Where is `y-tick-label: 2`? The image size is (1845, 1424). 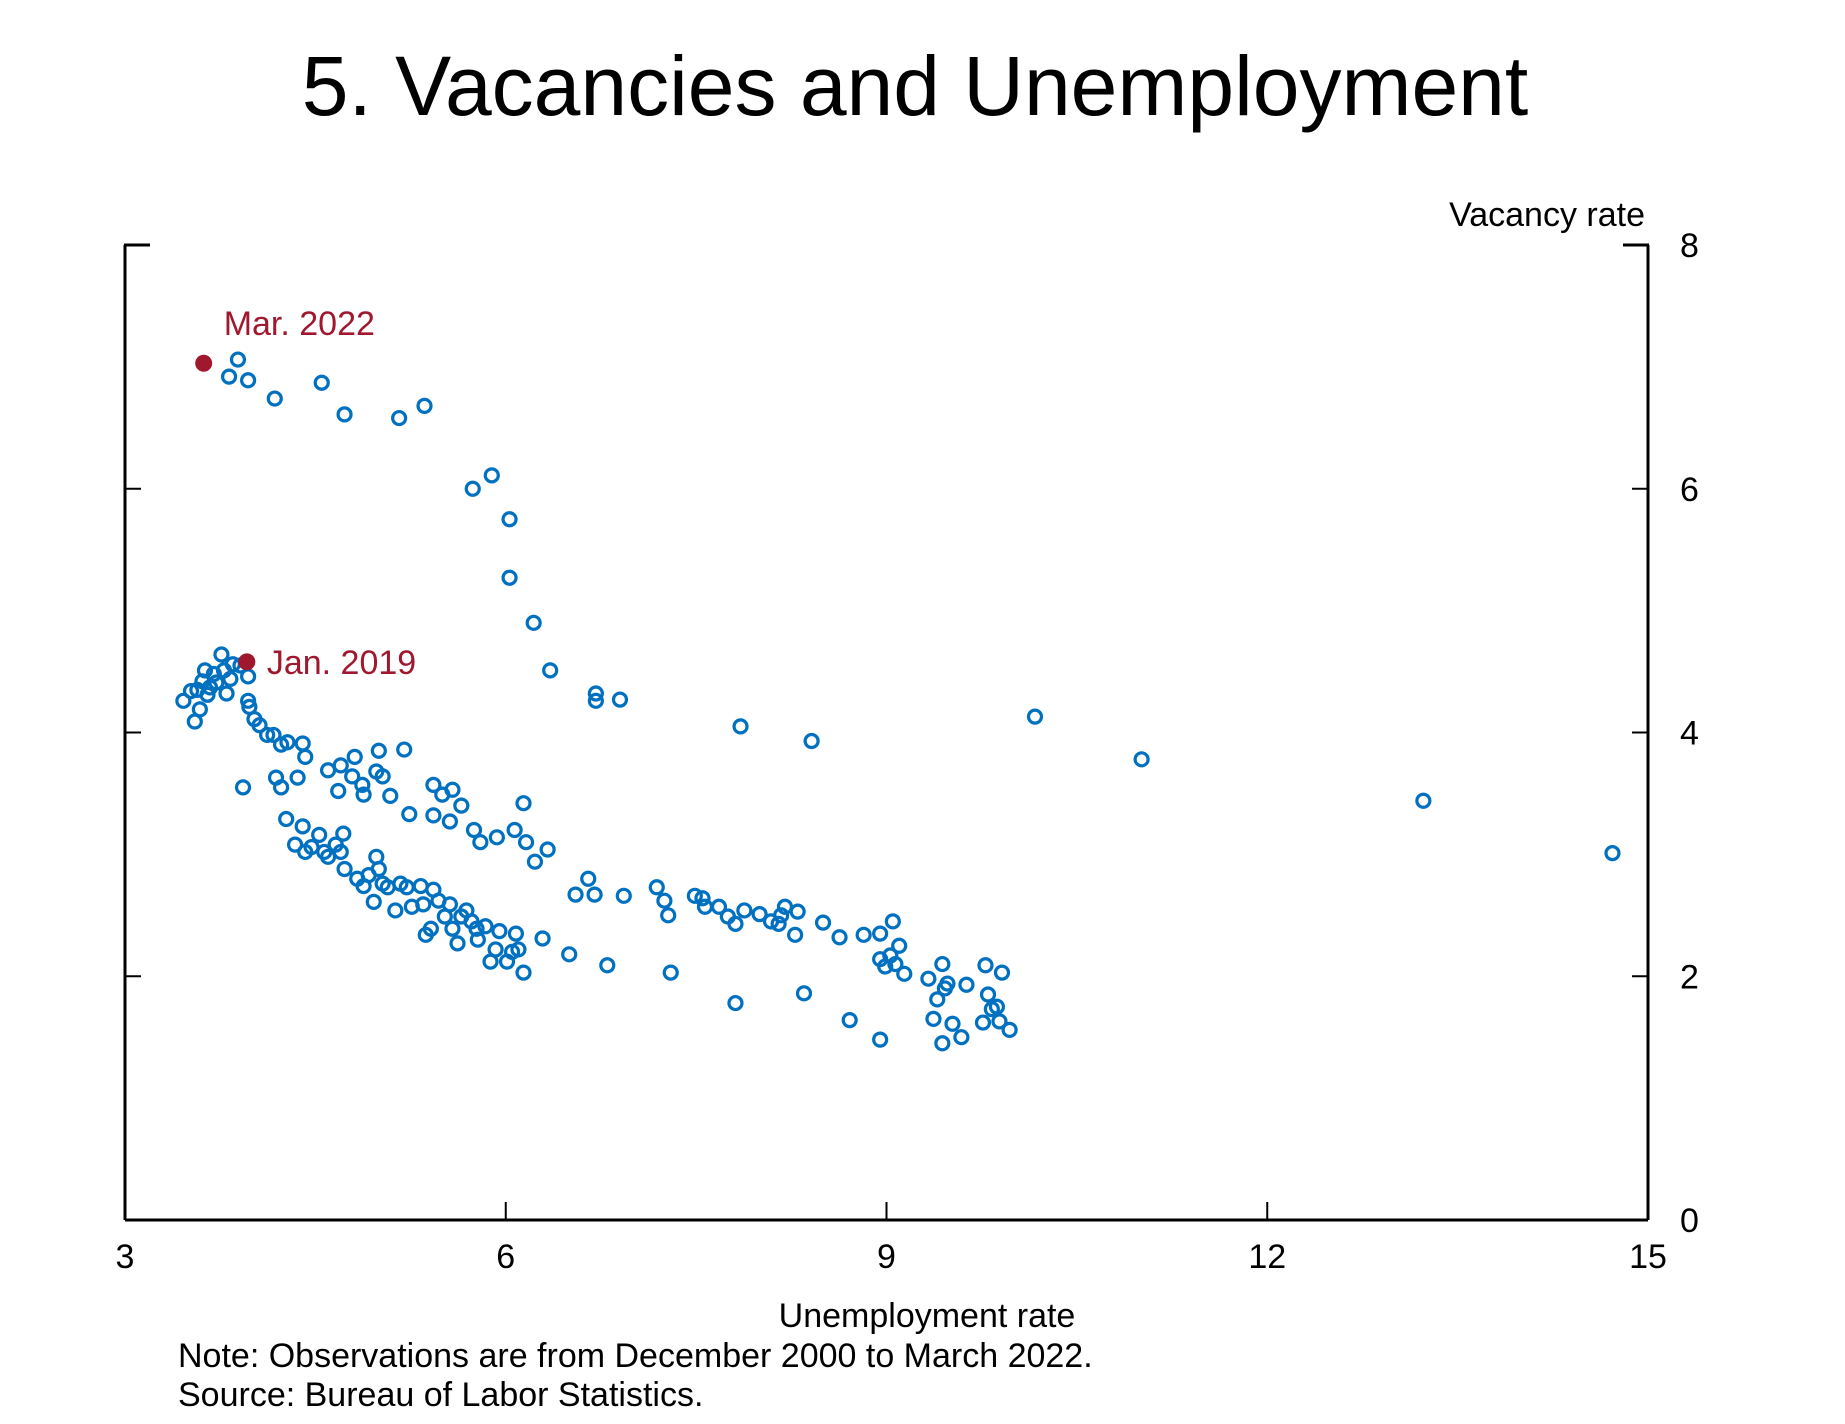 y-tick-label: 2 is located at coordinates (1689, 977).